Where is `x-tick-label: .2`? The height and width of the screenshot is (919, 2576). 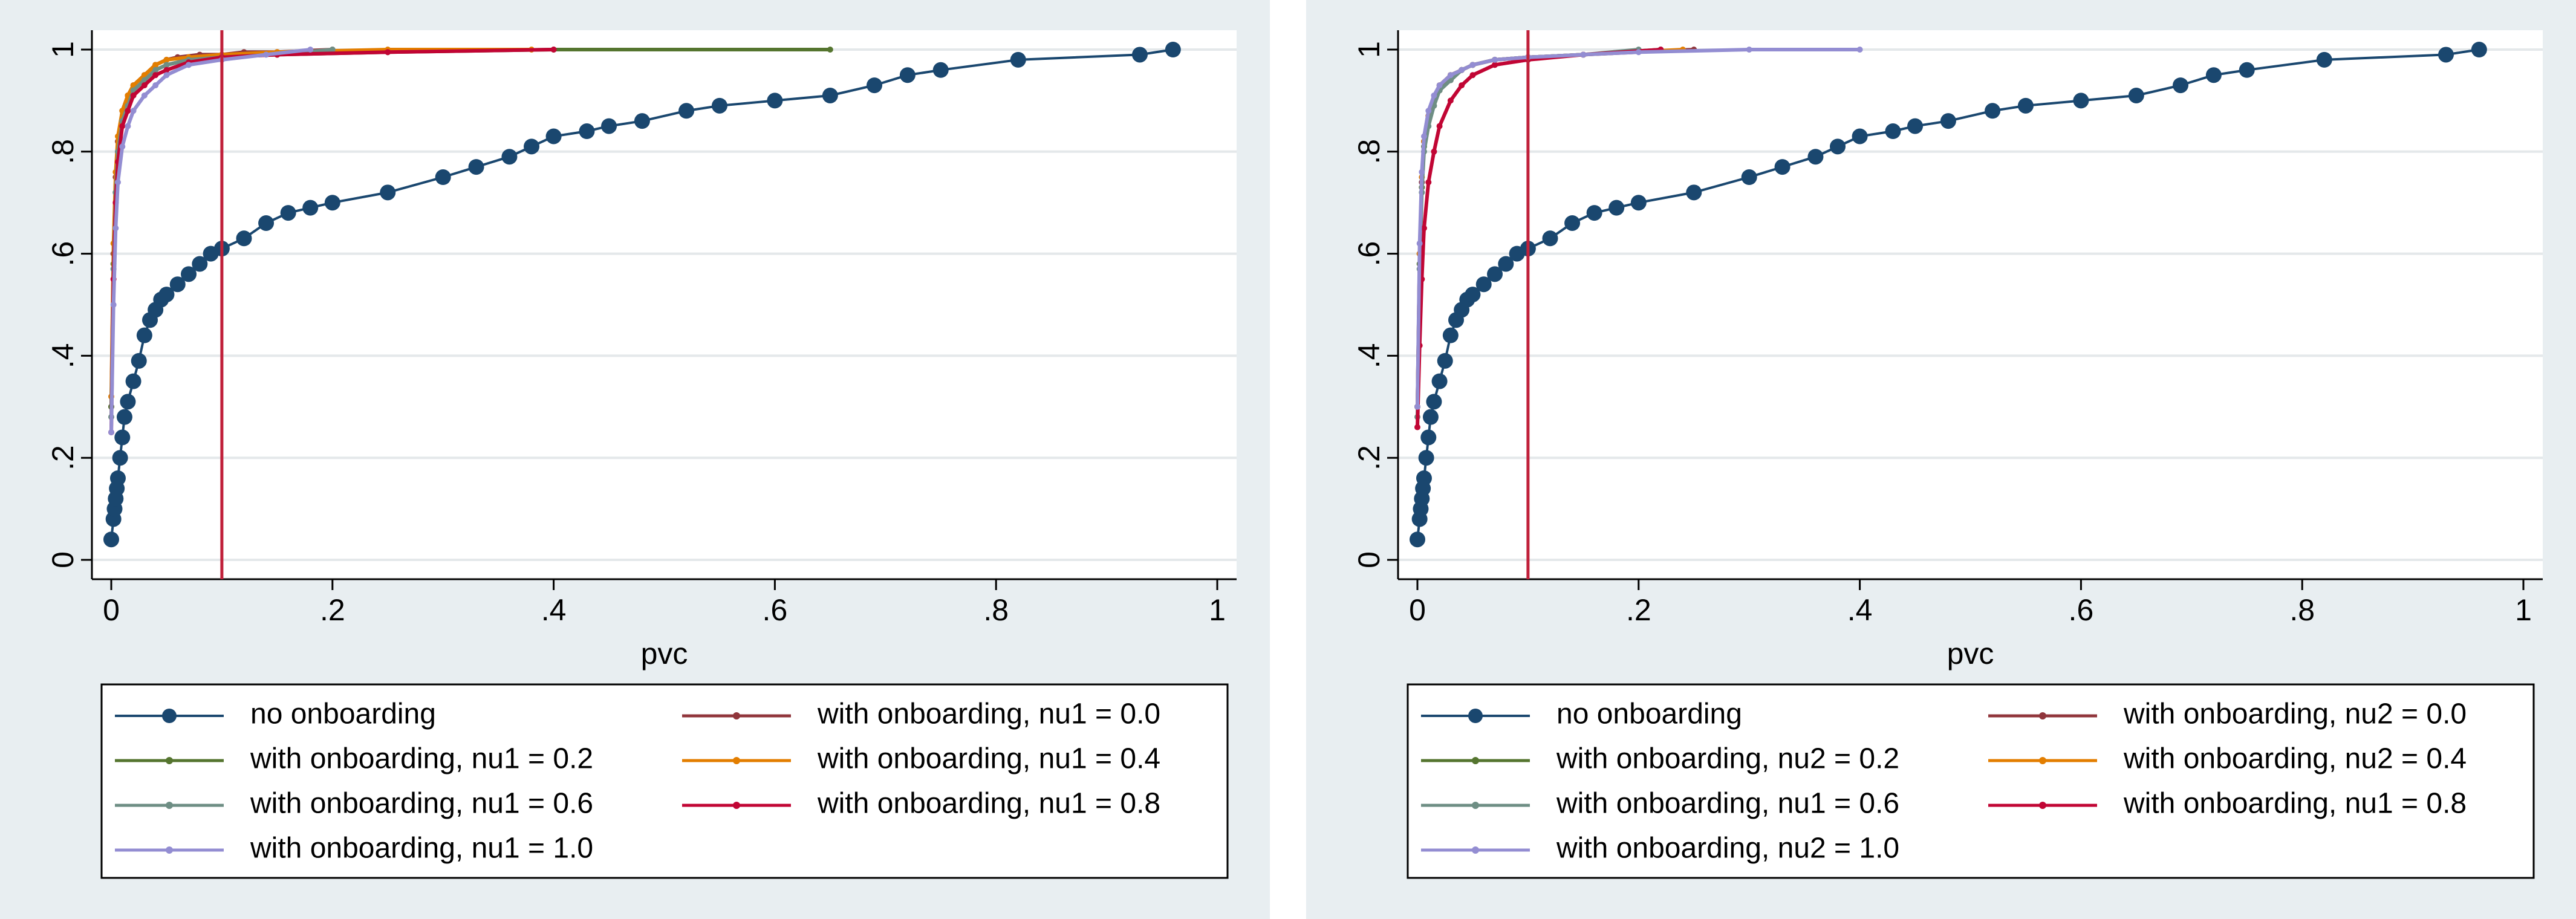
x-tick-label: .2 is located at coordinates (333, 610).